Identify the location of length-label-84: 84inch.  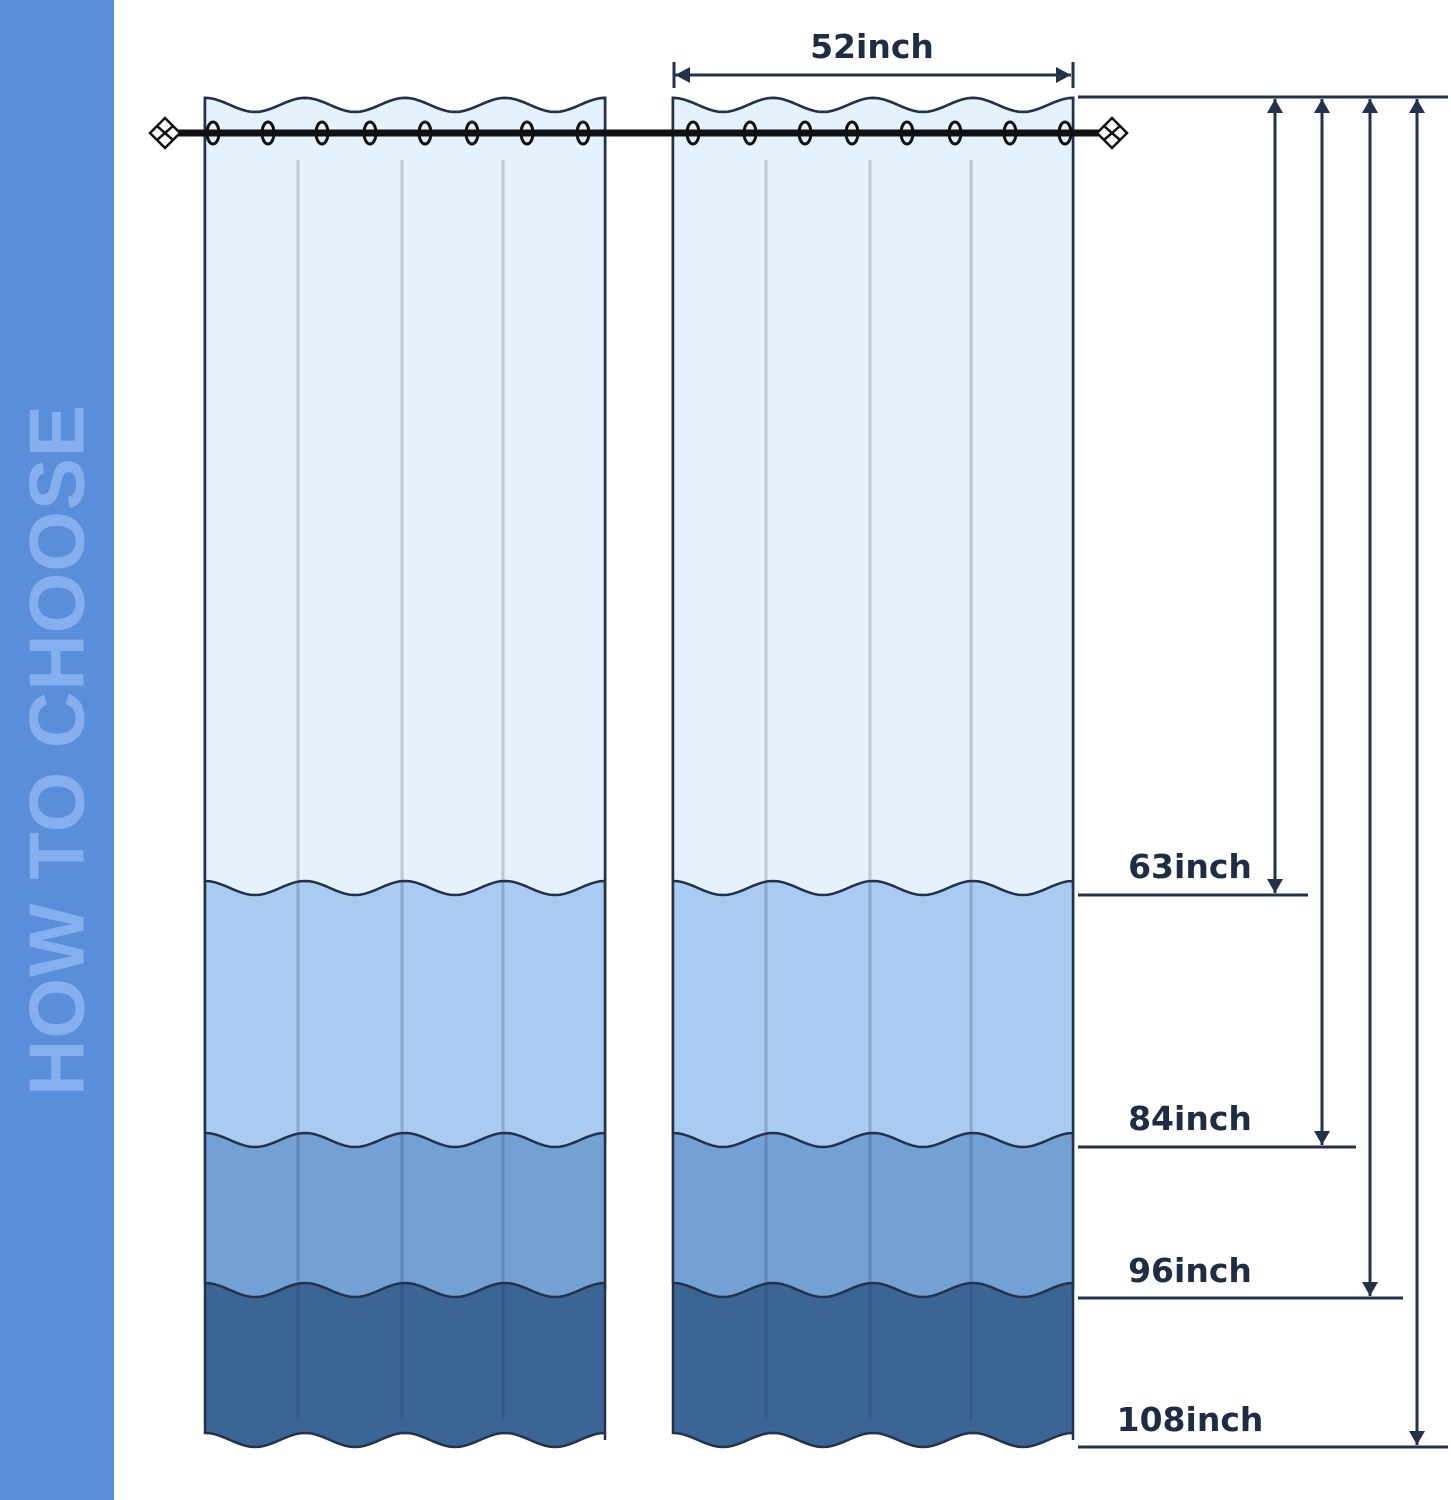
(1190, 1118).